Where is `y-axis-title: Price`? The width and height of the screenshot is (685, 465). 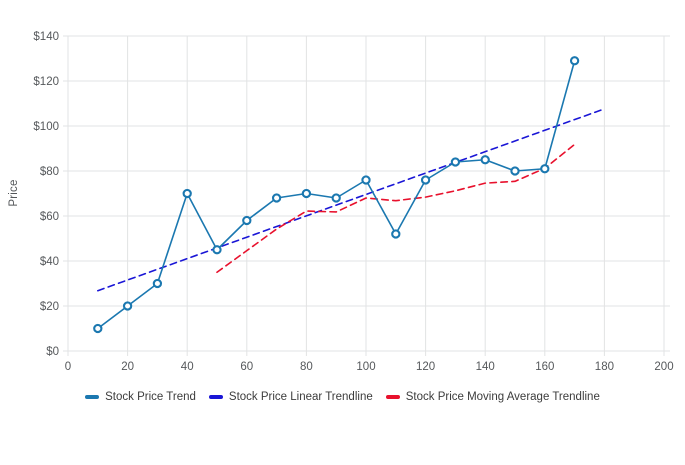
y-axis-title: Price is located at coordinates (14, 193).